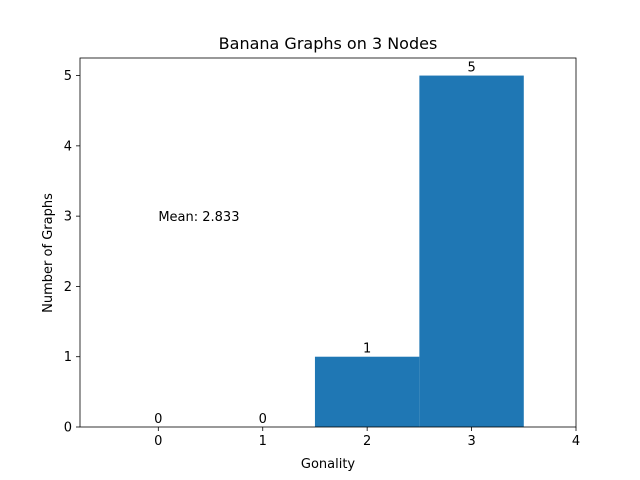 Image resolution: width=640 pixels, height=480 pixels. I want to click on y-tick-label-0: 0, so click(68, 428).